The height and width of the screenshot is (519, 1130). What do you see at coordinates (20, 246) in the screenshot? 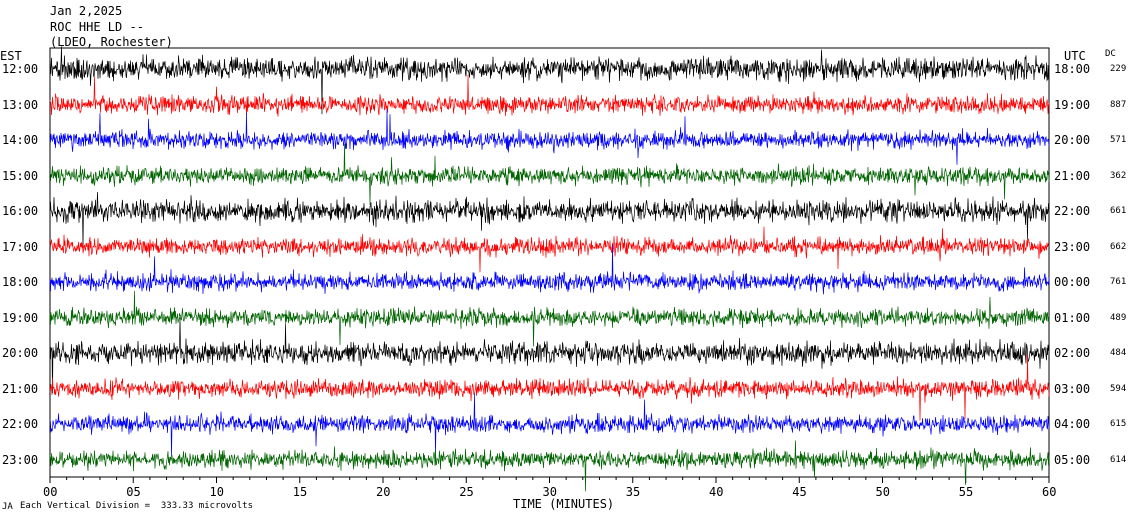
I see `est-hour-label: 17:00` at bounding box center [20, 246].